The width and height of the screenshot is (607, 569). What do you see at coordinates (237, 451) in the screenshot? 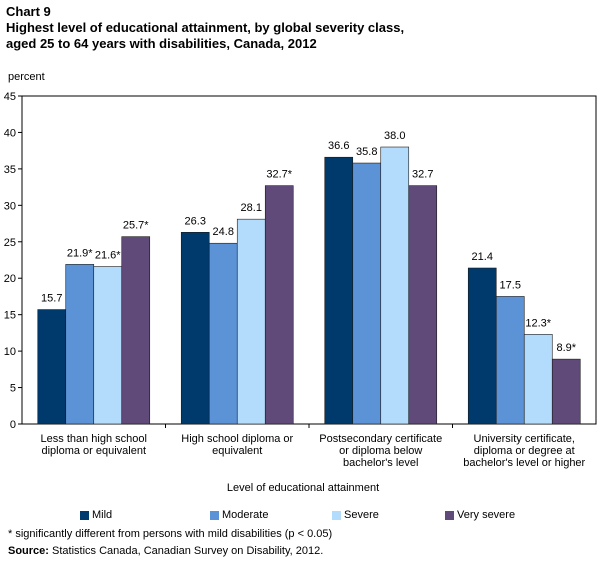
I see `x-category-label: equivalent` at bounding box center [237, 451].